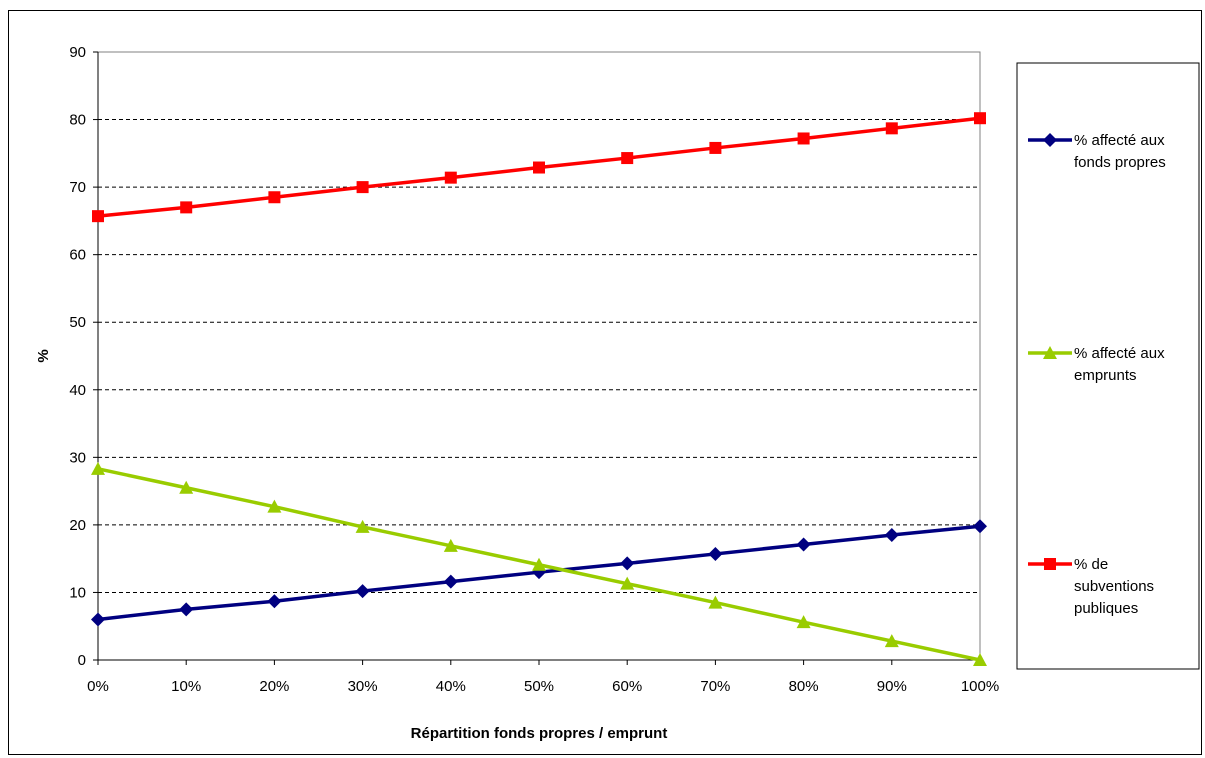 This screenshot has width=1205, height=758. I want to click on x-tick-label: 50%, so click(539, 686).